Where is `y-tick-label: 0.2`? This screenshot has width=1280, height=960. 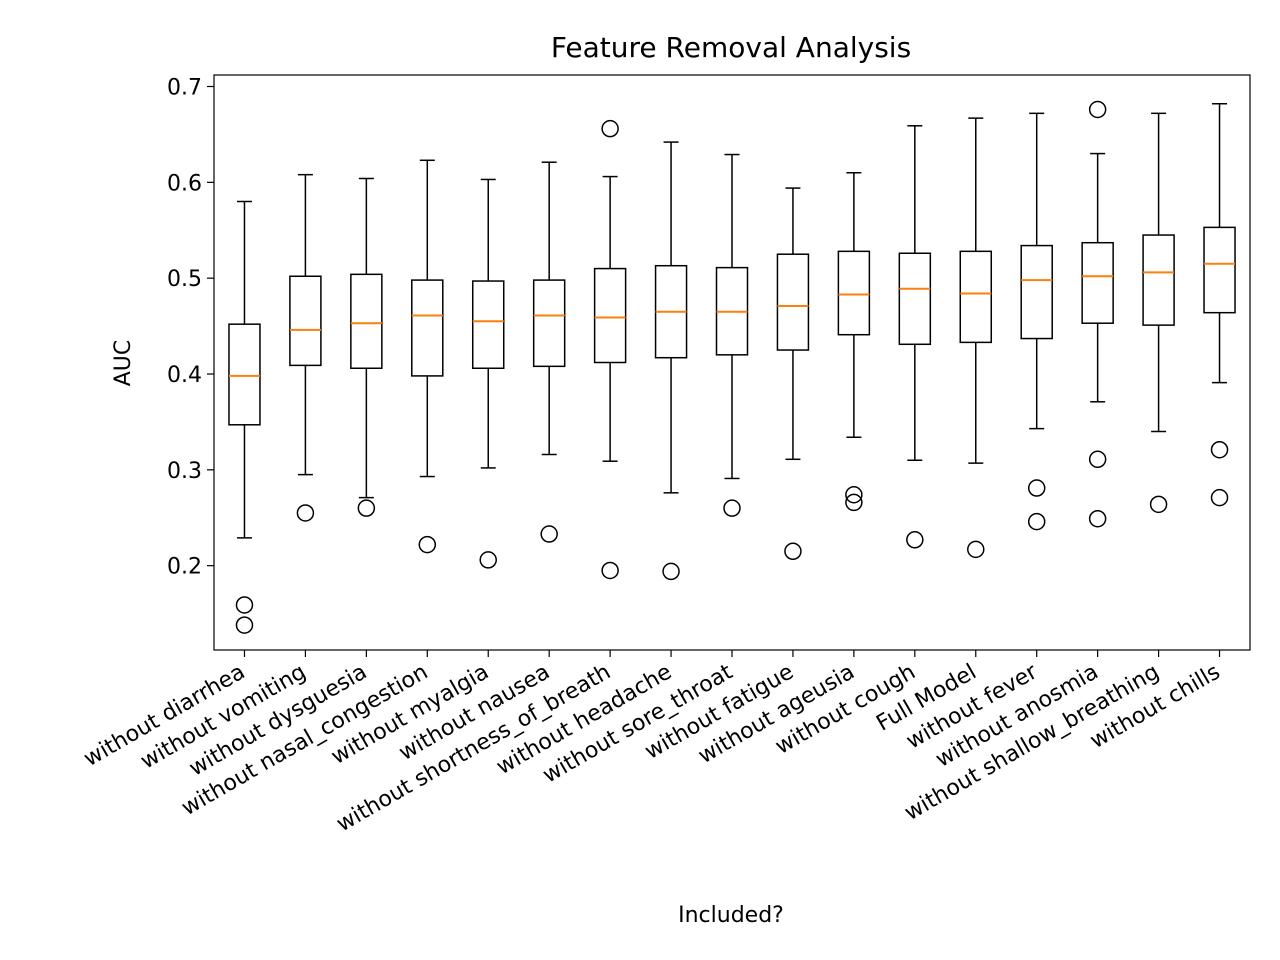
y-tick-label: 0.2 is located at coordinates (184, 567).